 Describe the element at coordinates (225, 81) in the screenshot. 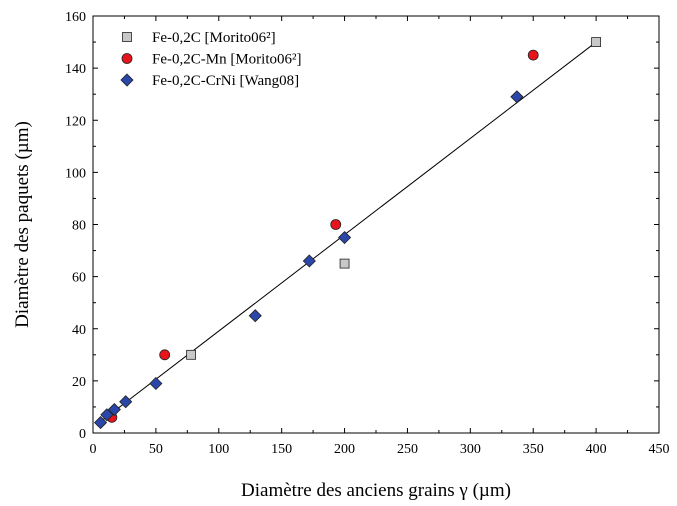

I see `legend-label: Fe-0,2C-CrNi [Wang08]` at that location.